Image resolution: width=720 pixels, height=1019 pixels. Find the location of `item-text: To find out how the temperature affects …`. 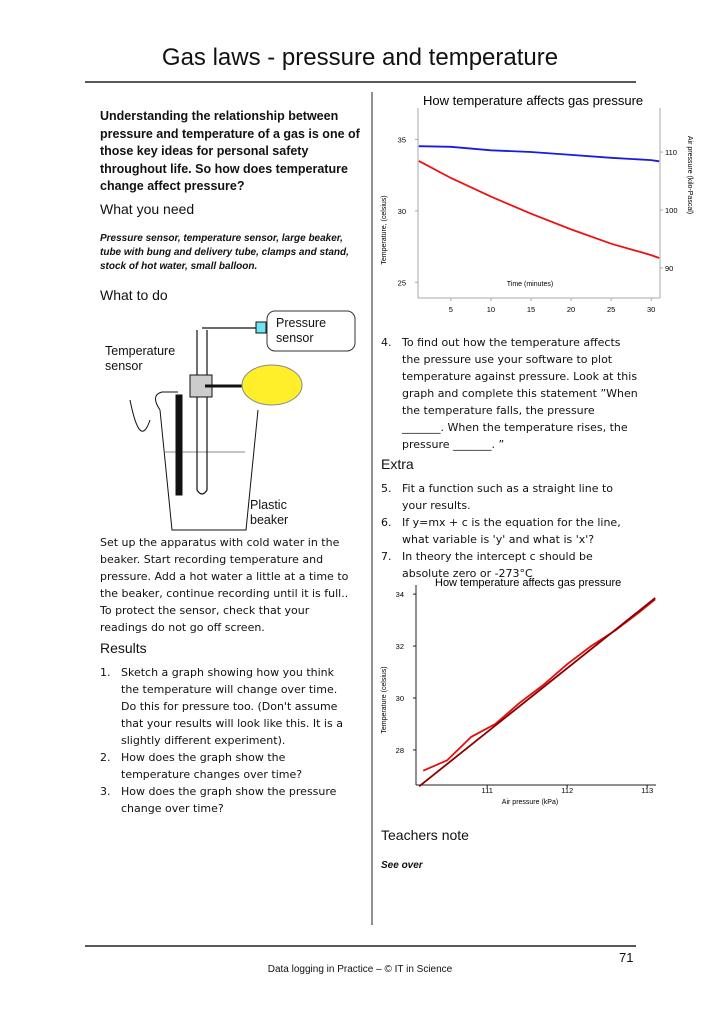

item-text: To find out how the temperature affects … is located at coordinates (520, 393).